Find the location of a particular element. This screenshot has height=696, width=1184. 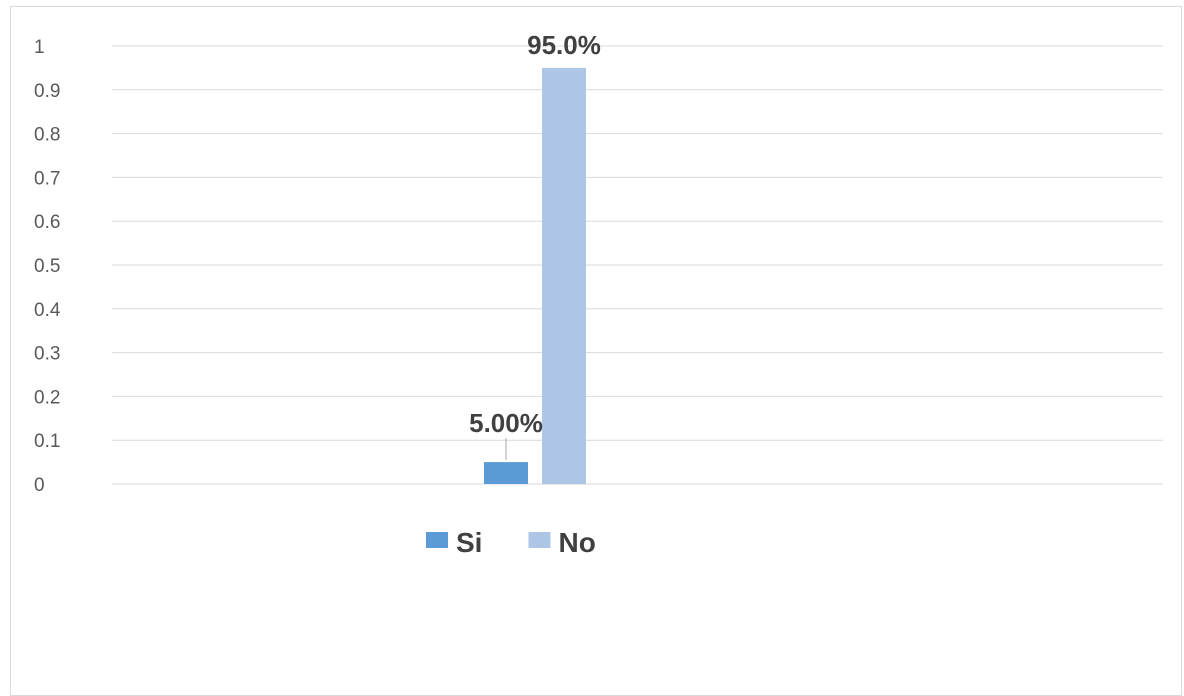

y-tick-label: 0.1 is located at coordinates (47, 441).